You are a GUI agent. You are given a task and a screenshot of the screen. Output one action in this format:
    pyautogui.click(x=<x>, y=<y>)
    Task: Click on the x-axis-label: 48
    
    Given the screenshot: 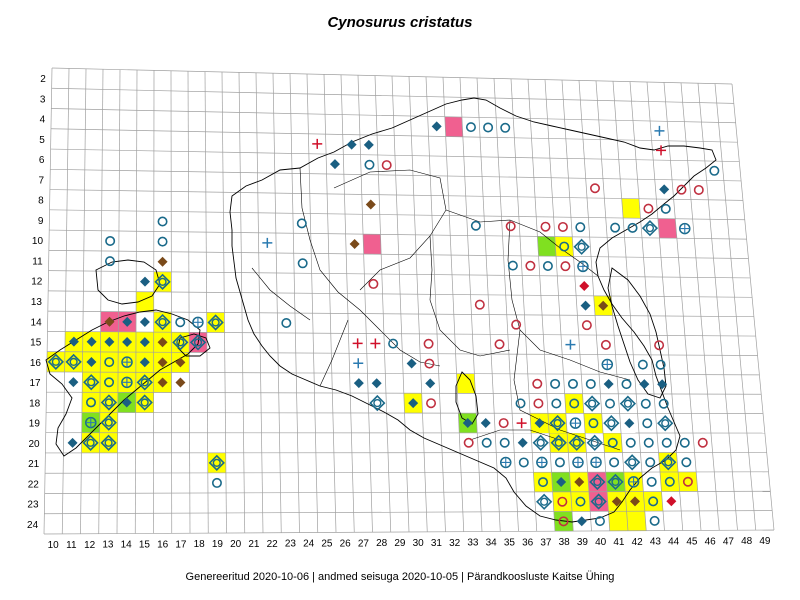 What is the action you would take?
    pyautogui.click(x=747, y=541)
    